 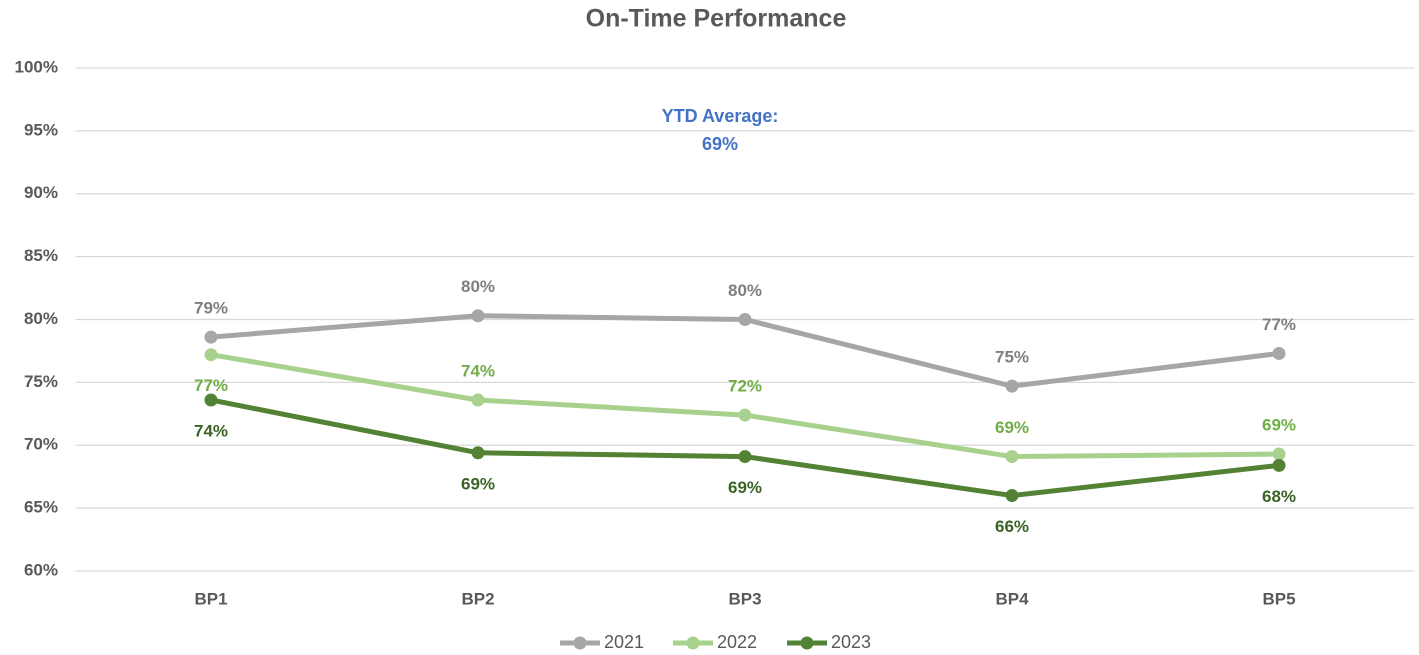 What do you see at coordinates (36, 66) in the screenshot?
I see `y-tick-label: 100%` at bounding box center [36, 66].